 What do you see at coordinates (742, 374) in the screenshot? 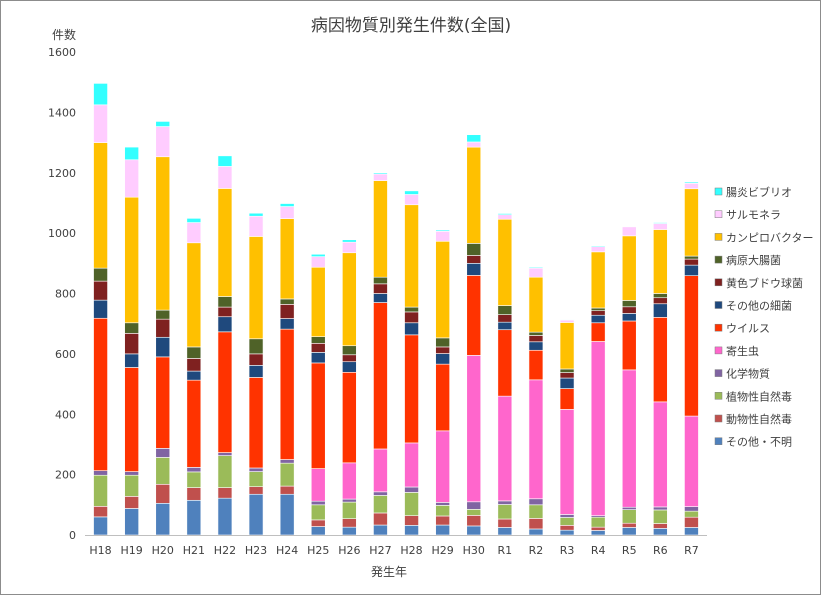
I see `legend-item: 化学物質` at bounding box center [742, 374].